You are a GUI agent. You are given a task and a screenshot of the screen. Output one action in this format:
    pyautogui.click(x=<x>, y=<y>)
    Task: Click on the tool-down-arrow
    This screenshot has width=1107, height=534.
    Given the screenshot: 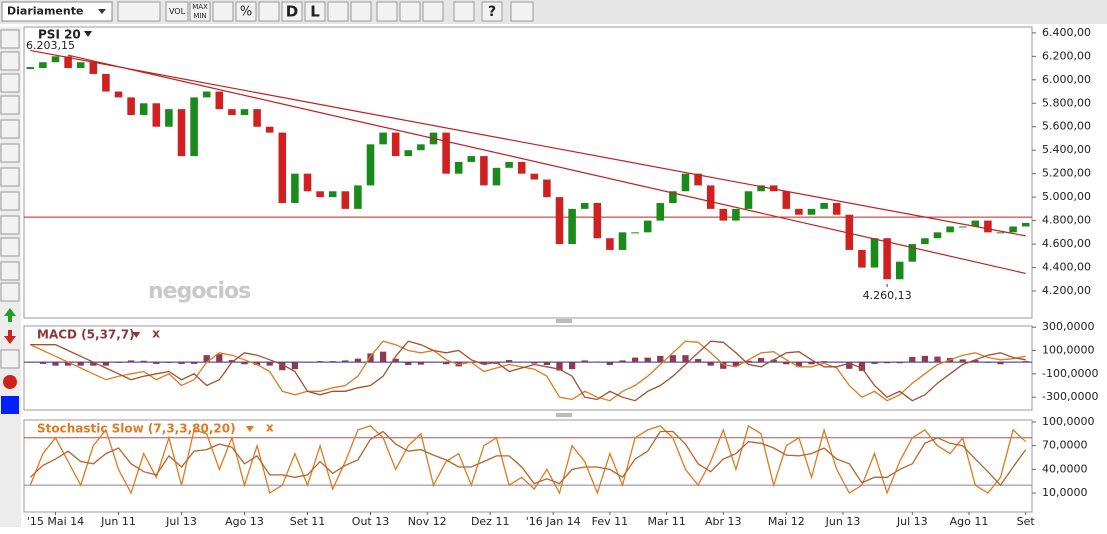 What is the action you would take?
    pyautogui.click(x=10, y=337)
    